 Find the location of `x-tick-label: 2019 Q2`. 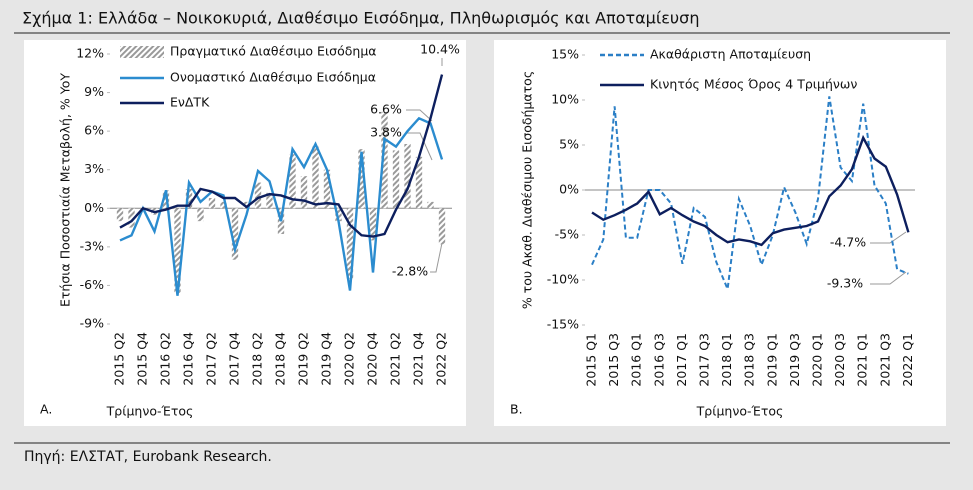

x-tick-label: 2019 Q2 is located at coordinates (303, 359).